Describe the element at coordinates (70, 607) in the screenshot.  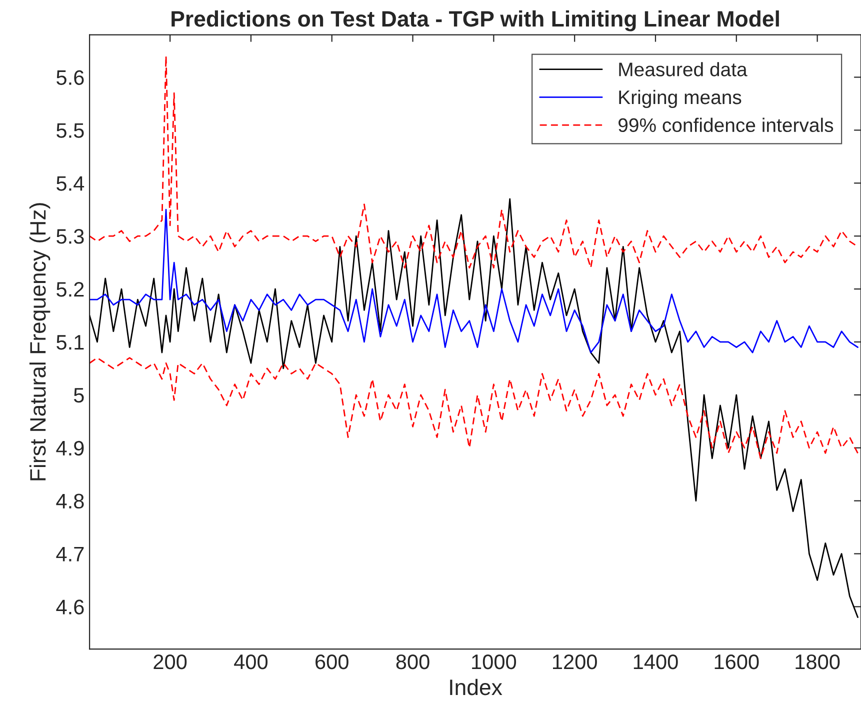
I see `y-tick-label: 4.6` at that location.